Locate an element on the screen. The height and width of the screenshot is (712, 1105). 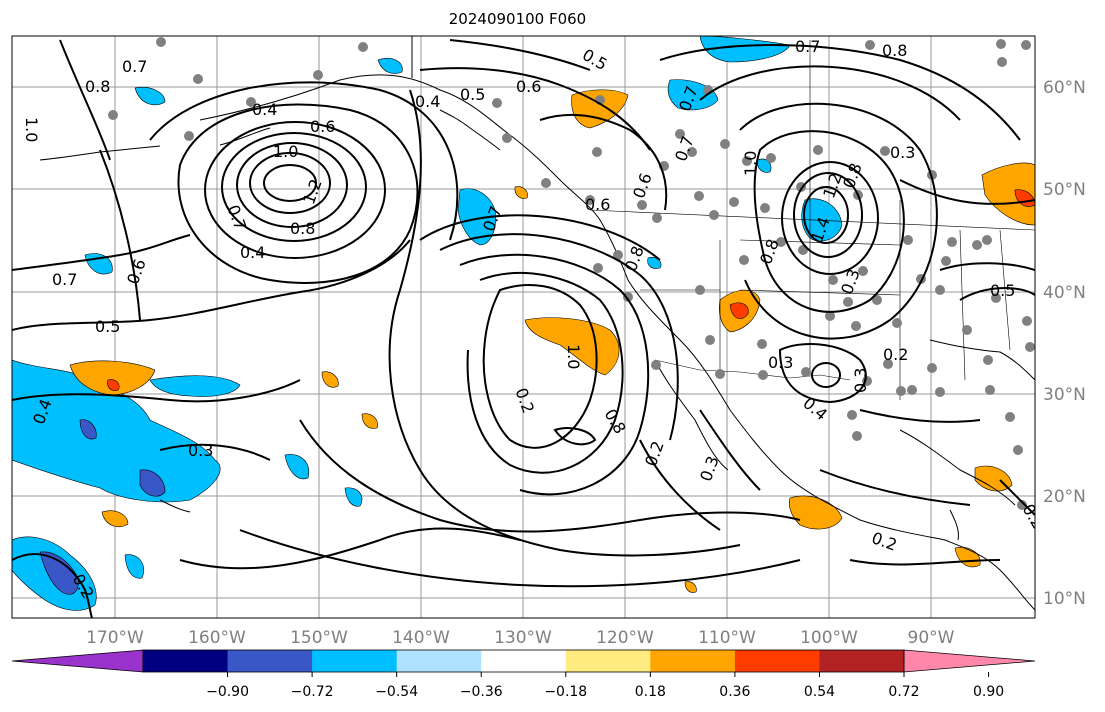
colorbar-tick-label: 0.18 is located at coordinates (650, 692).